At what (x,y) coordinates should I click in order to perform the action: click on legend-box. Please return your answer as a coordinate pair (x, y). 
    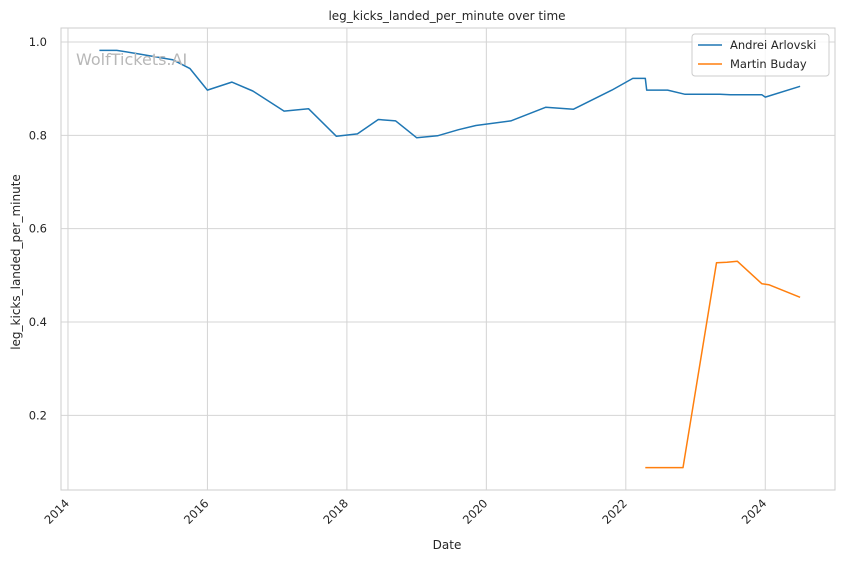
    Looking at the image, I should click on (760, 55).